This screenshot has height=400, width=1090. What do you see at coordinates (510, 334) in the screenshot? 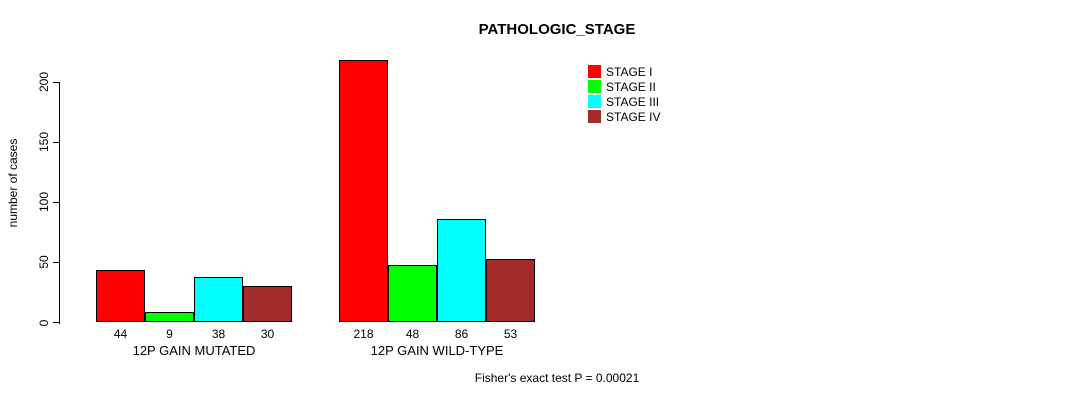
I see `bar-value-label: 53` at bounding box center [510, 334].